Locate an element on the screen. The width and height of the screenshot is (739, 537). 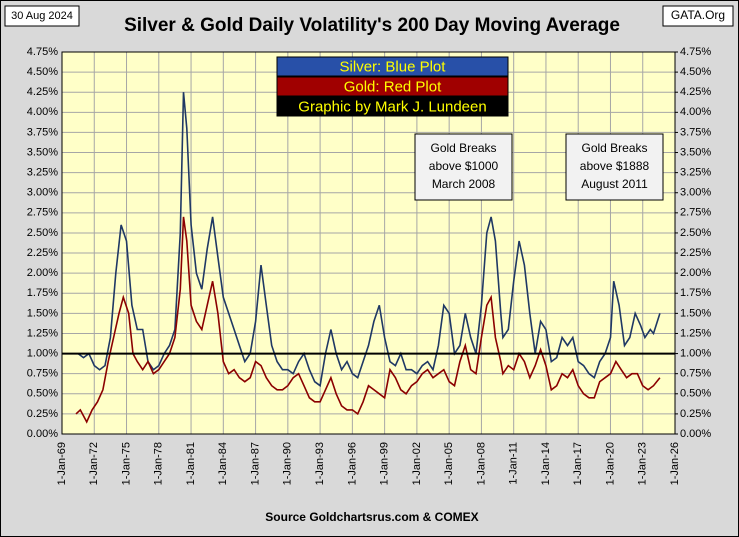
x-tick-label: 1-Jan-05 is located at coordinates (449, 463).